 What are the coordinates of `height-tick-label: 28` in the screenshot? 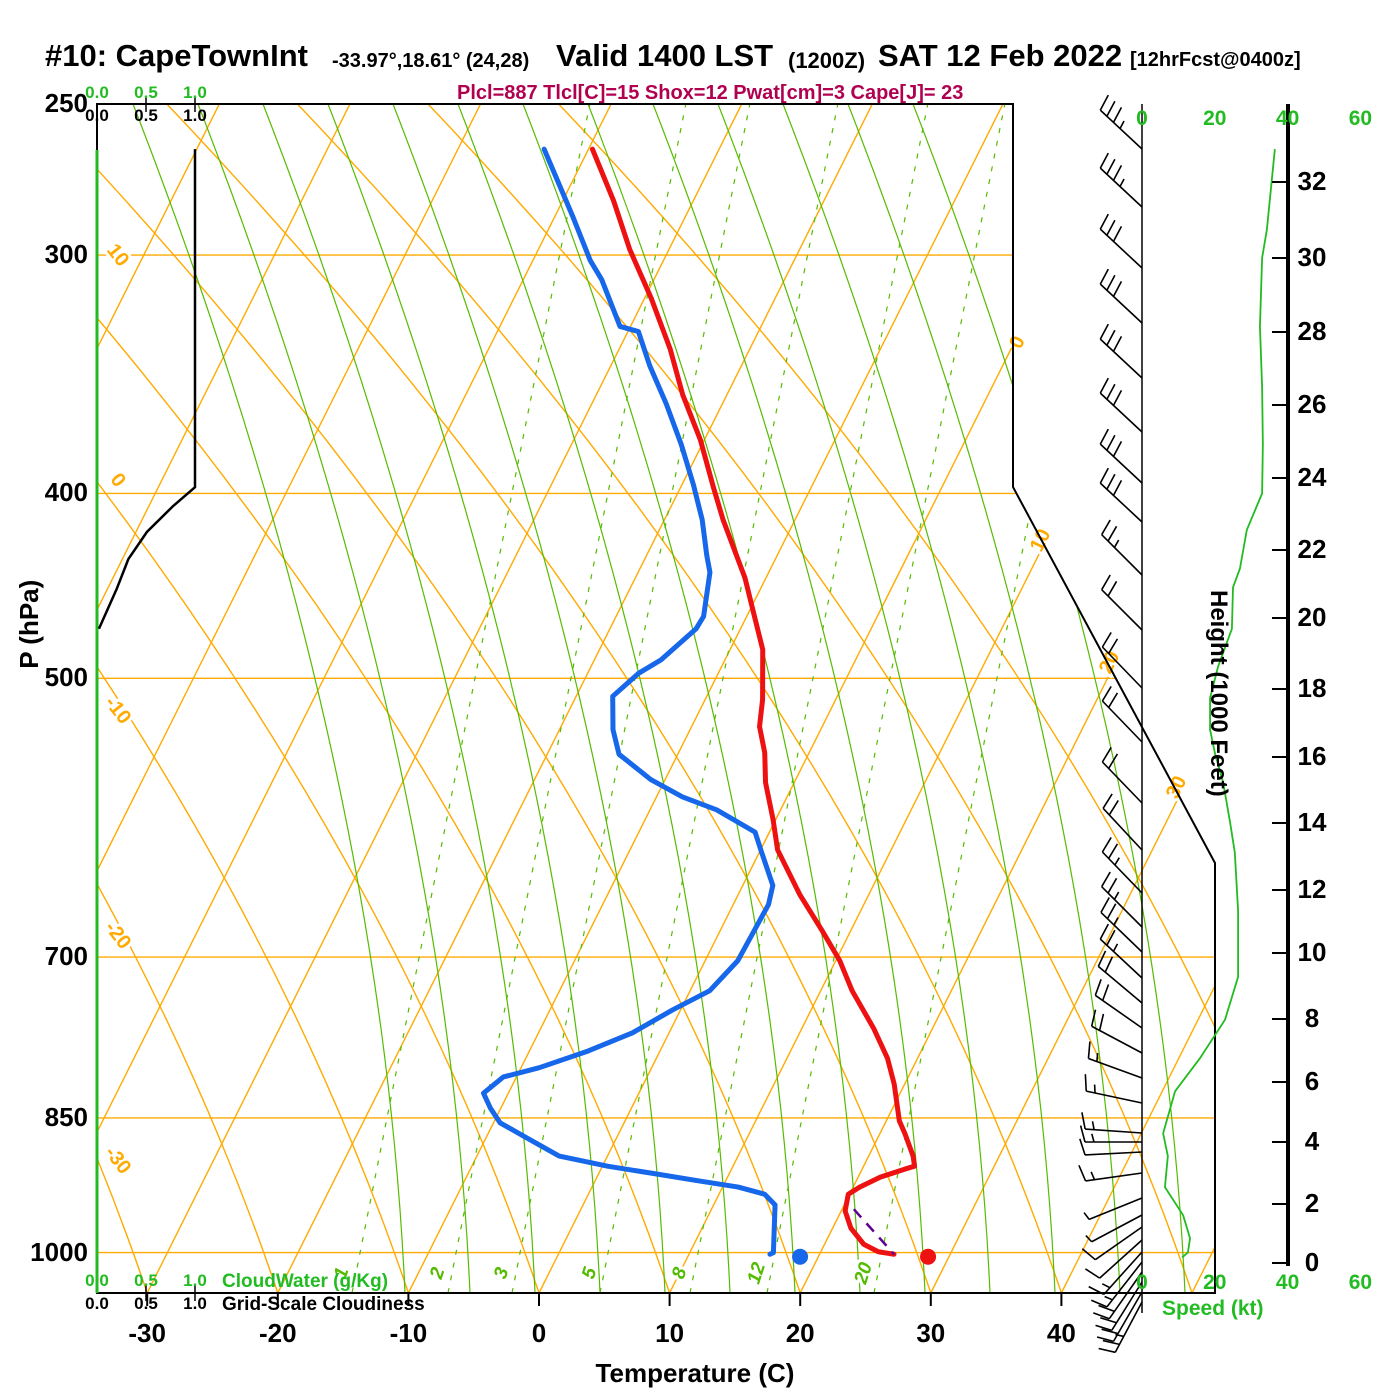 It's located at (1312, 331).